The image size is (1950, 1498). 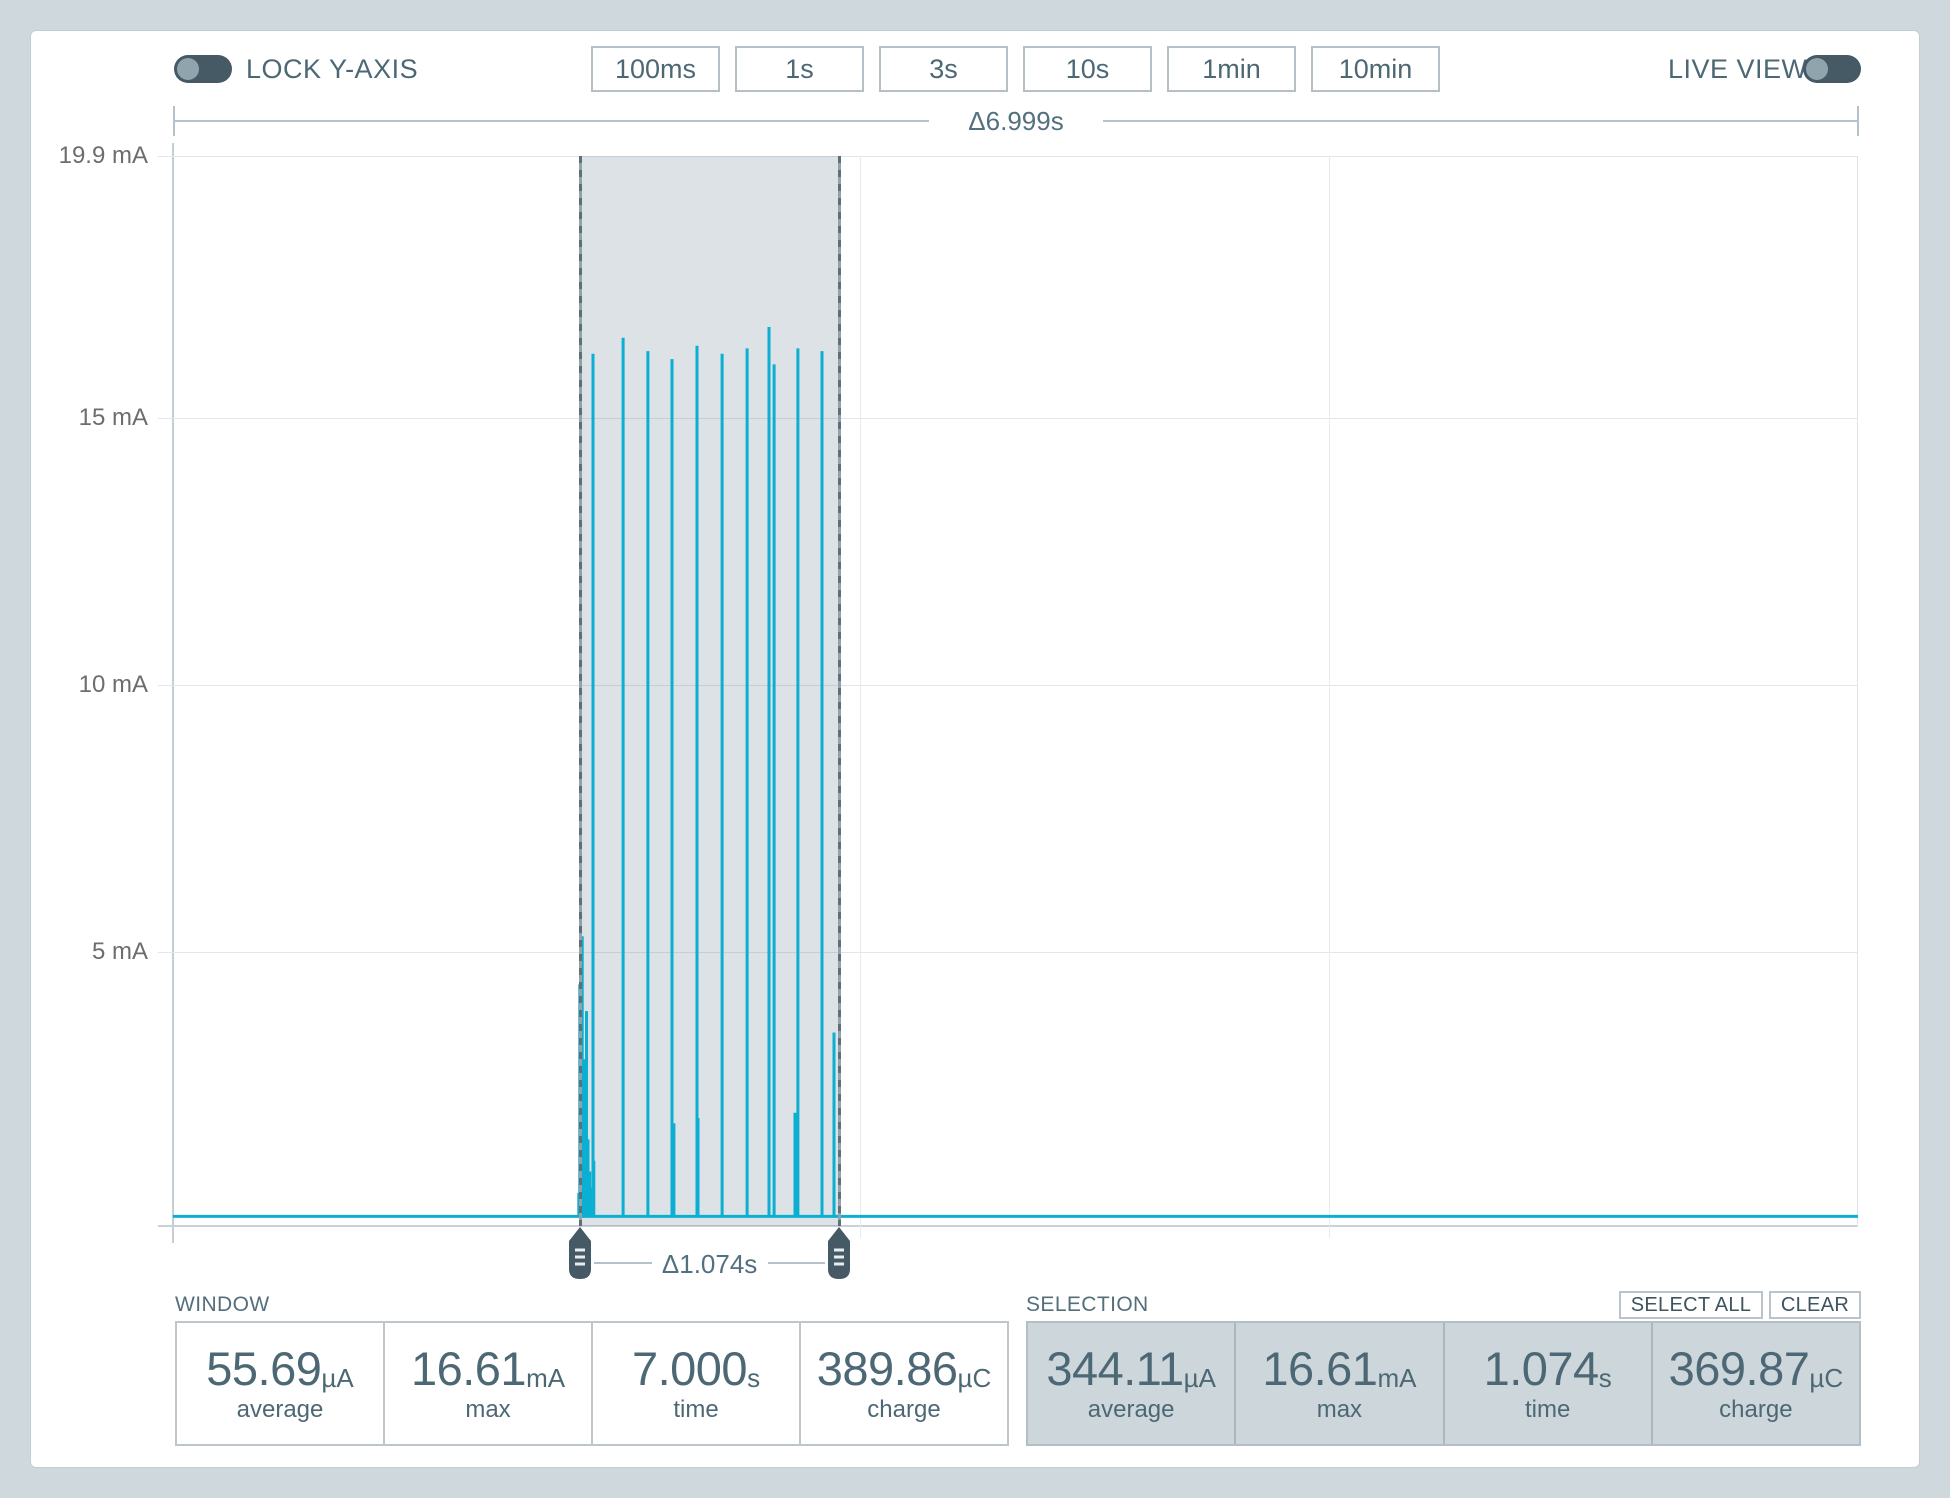 I want to click on selection-charge-value: 369.87, so click(x=1739, y=1368).